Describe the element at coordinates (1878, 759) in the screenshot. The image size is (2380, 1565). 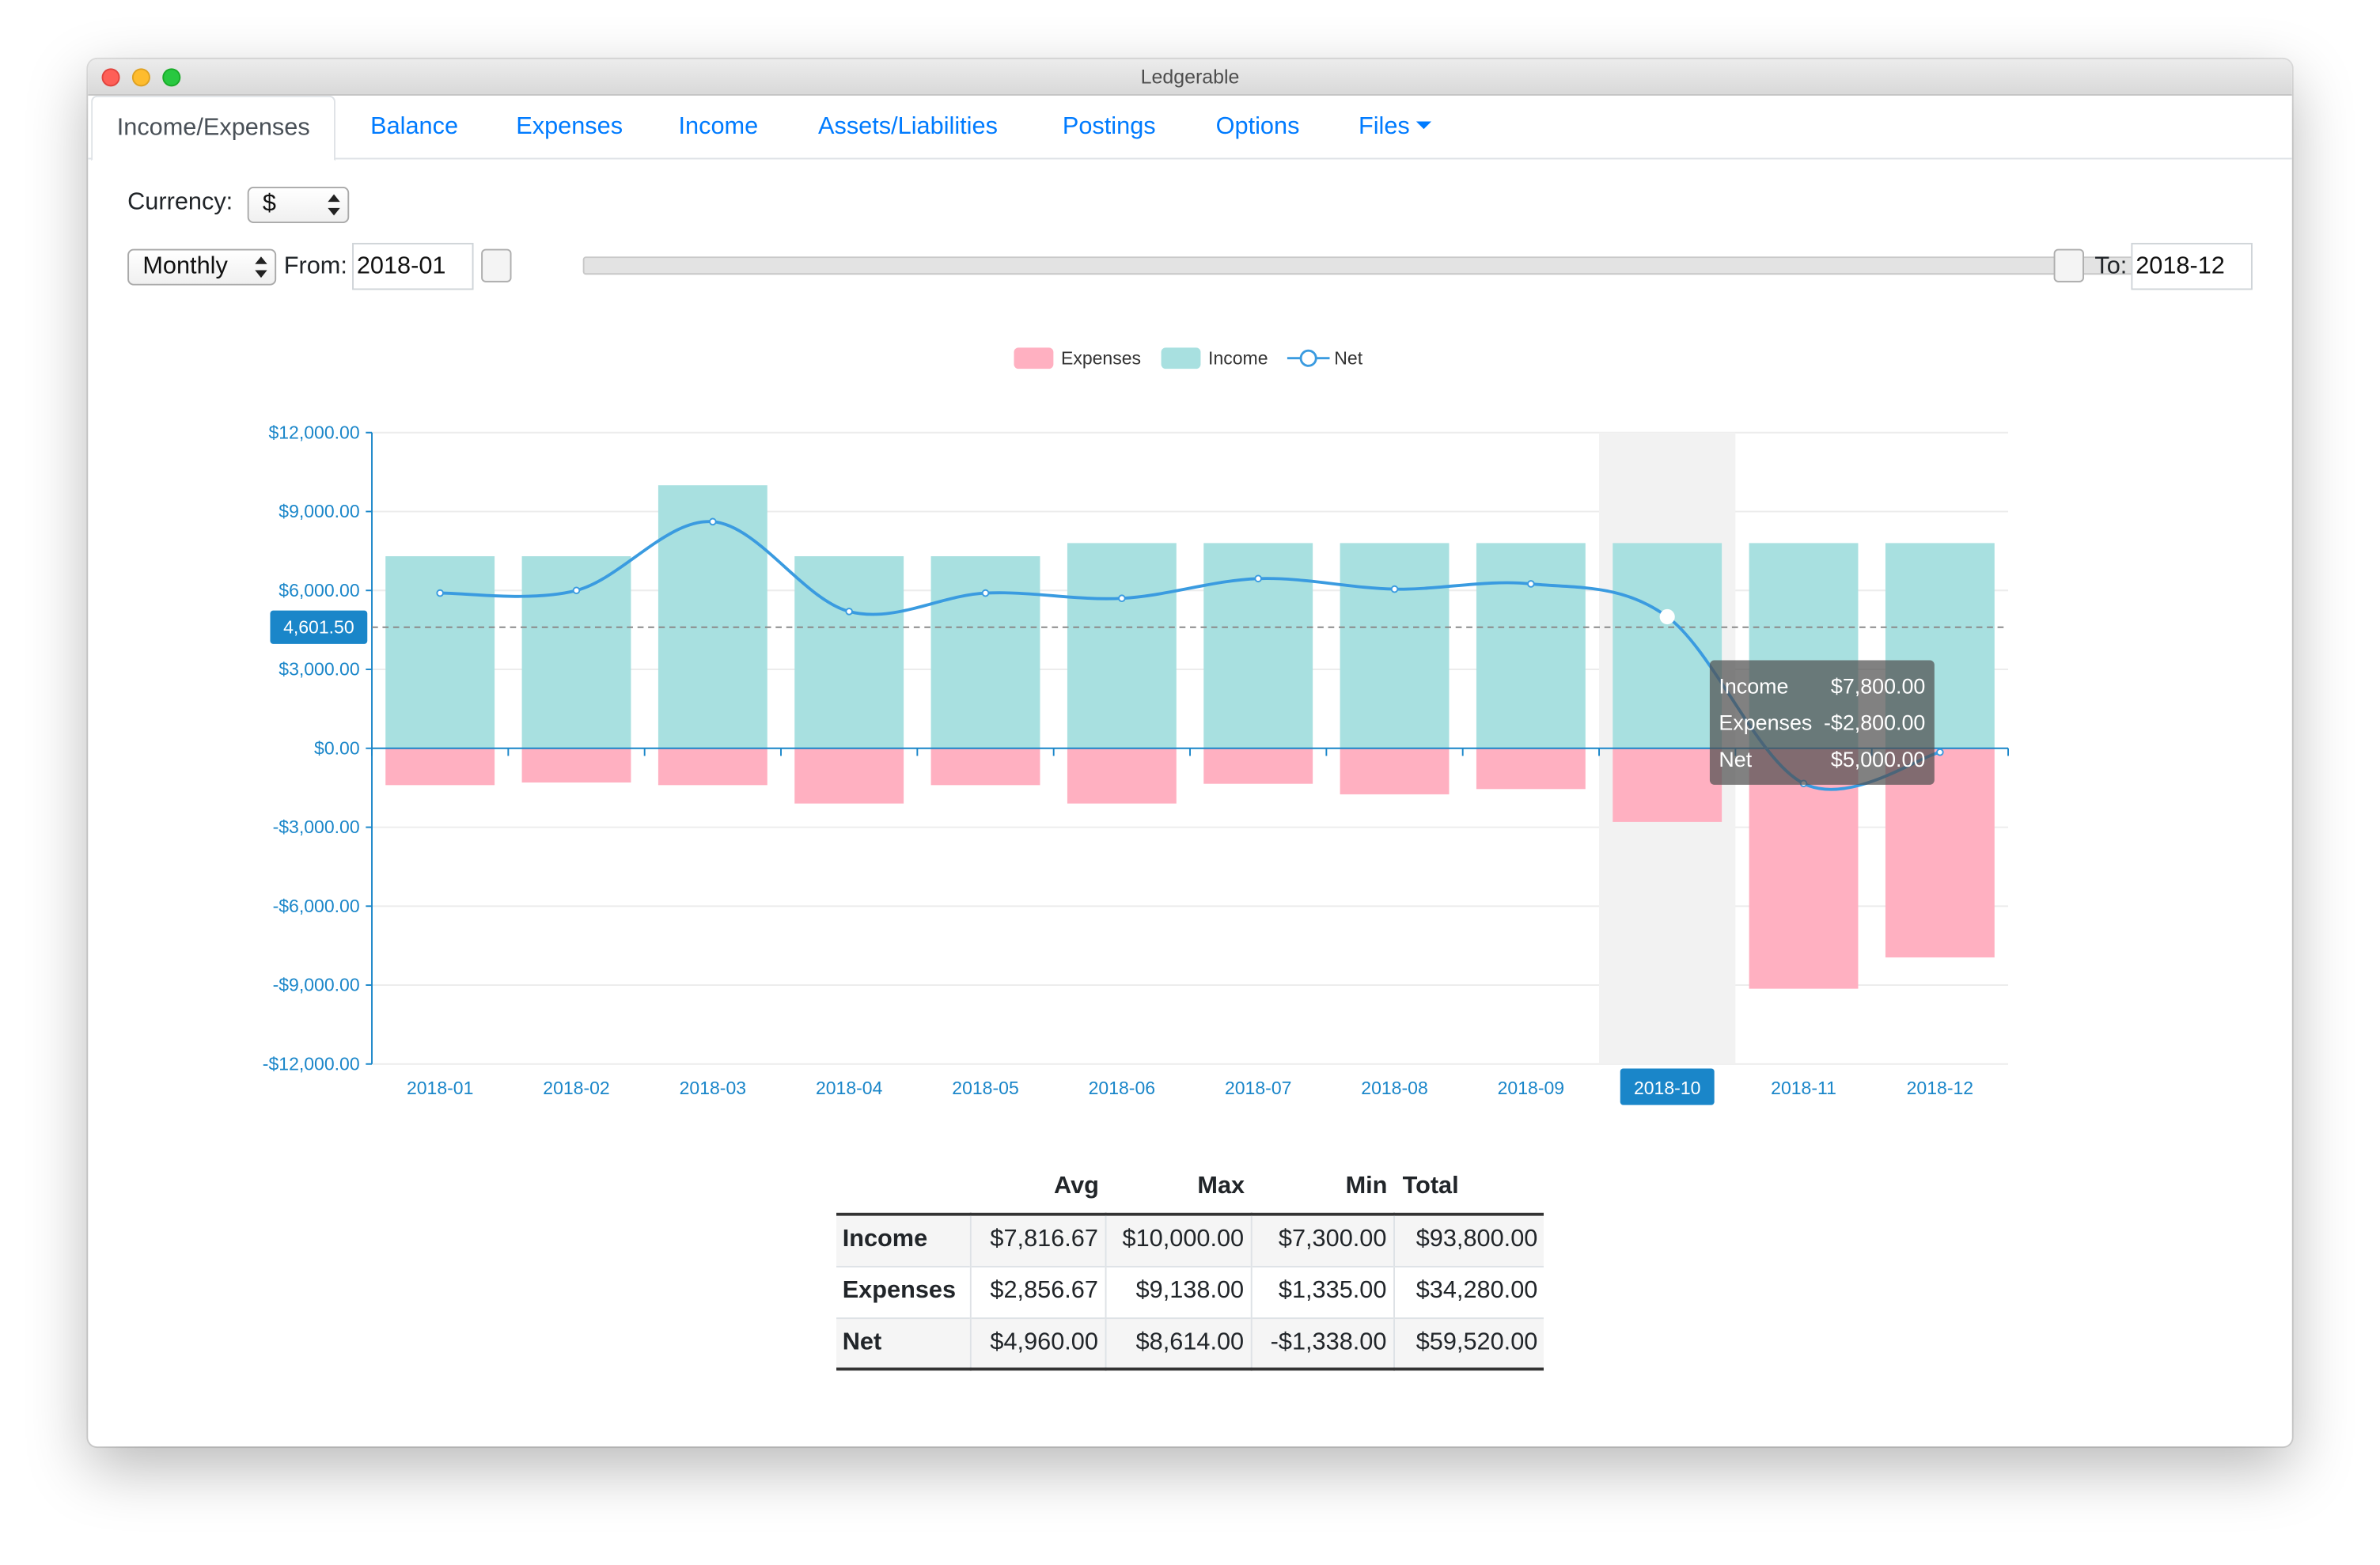
I see `tooltip-series-value: $5,000.00` at that location.